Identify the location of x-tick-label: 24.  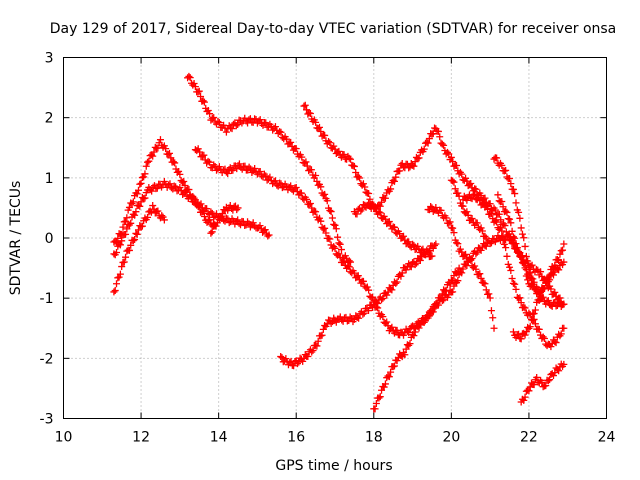
(607, 438).